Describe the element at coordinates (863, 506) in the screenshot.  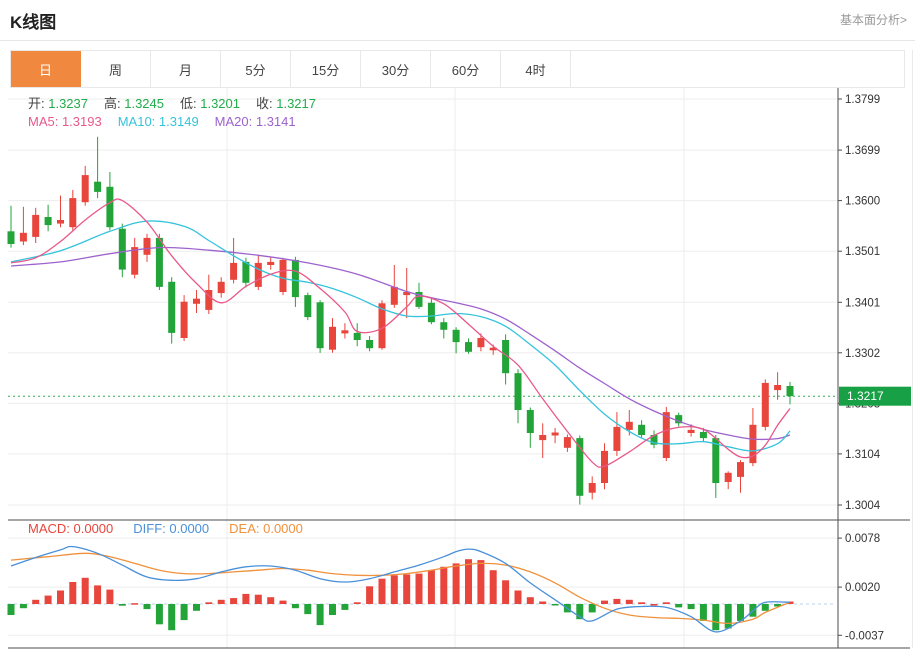
I see `svg-text: 1.3004` at that location.